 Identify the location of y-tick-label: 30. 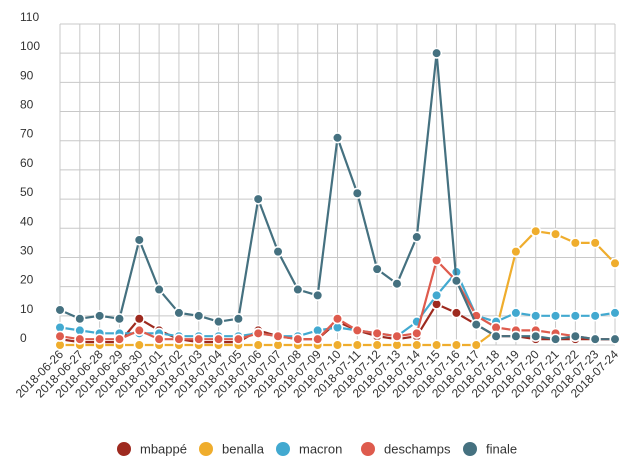
(27, 250).